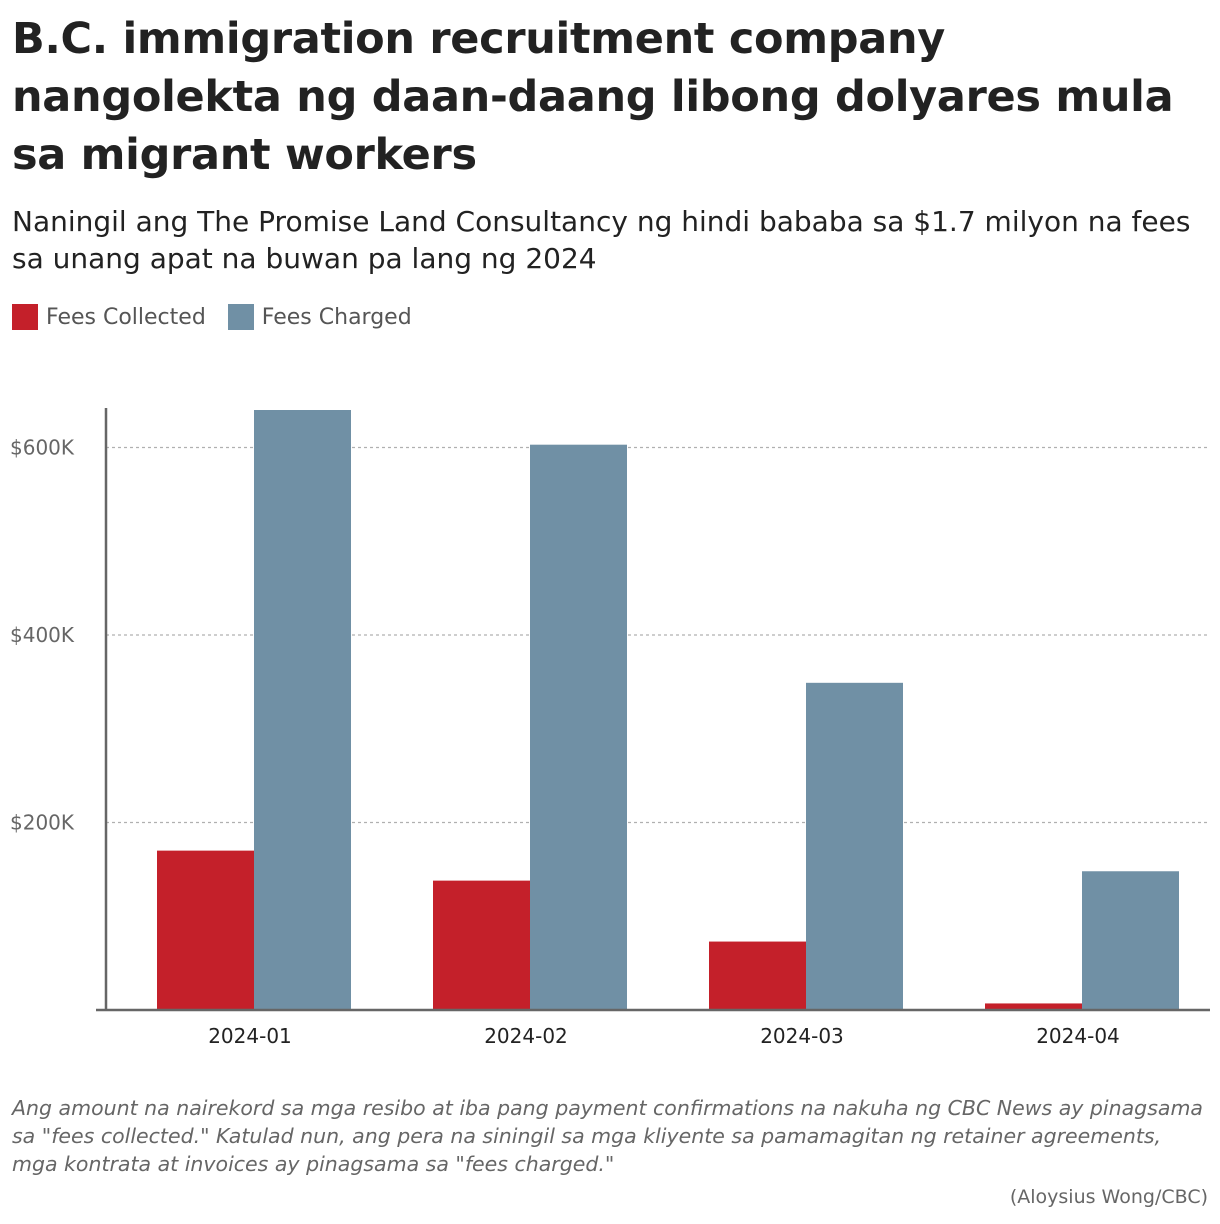 The image size is (1220, 1224). What do you see at coordinates (250, 1036) in the screenshot?
I see `x-tick-label-2024-01: 2024-01` at bounding box center [250, 1036].